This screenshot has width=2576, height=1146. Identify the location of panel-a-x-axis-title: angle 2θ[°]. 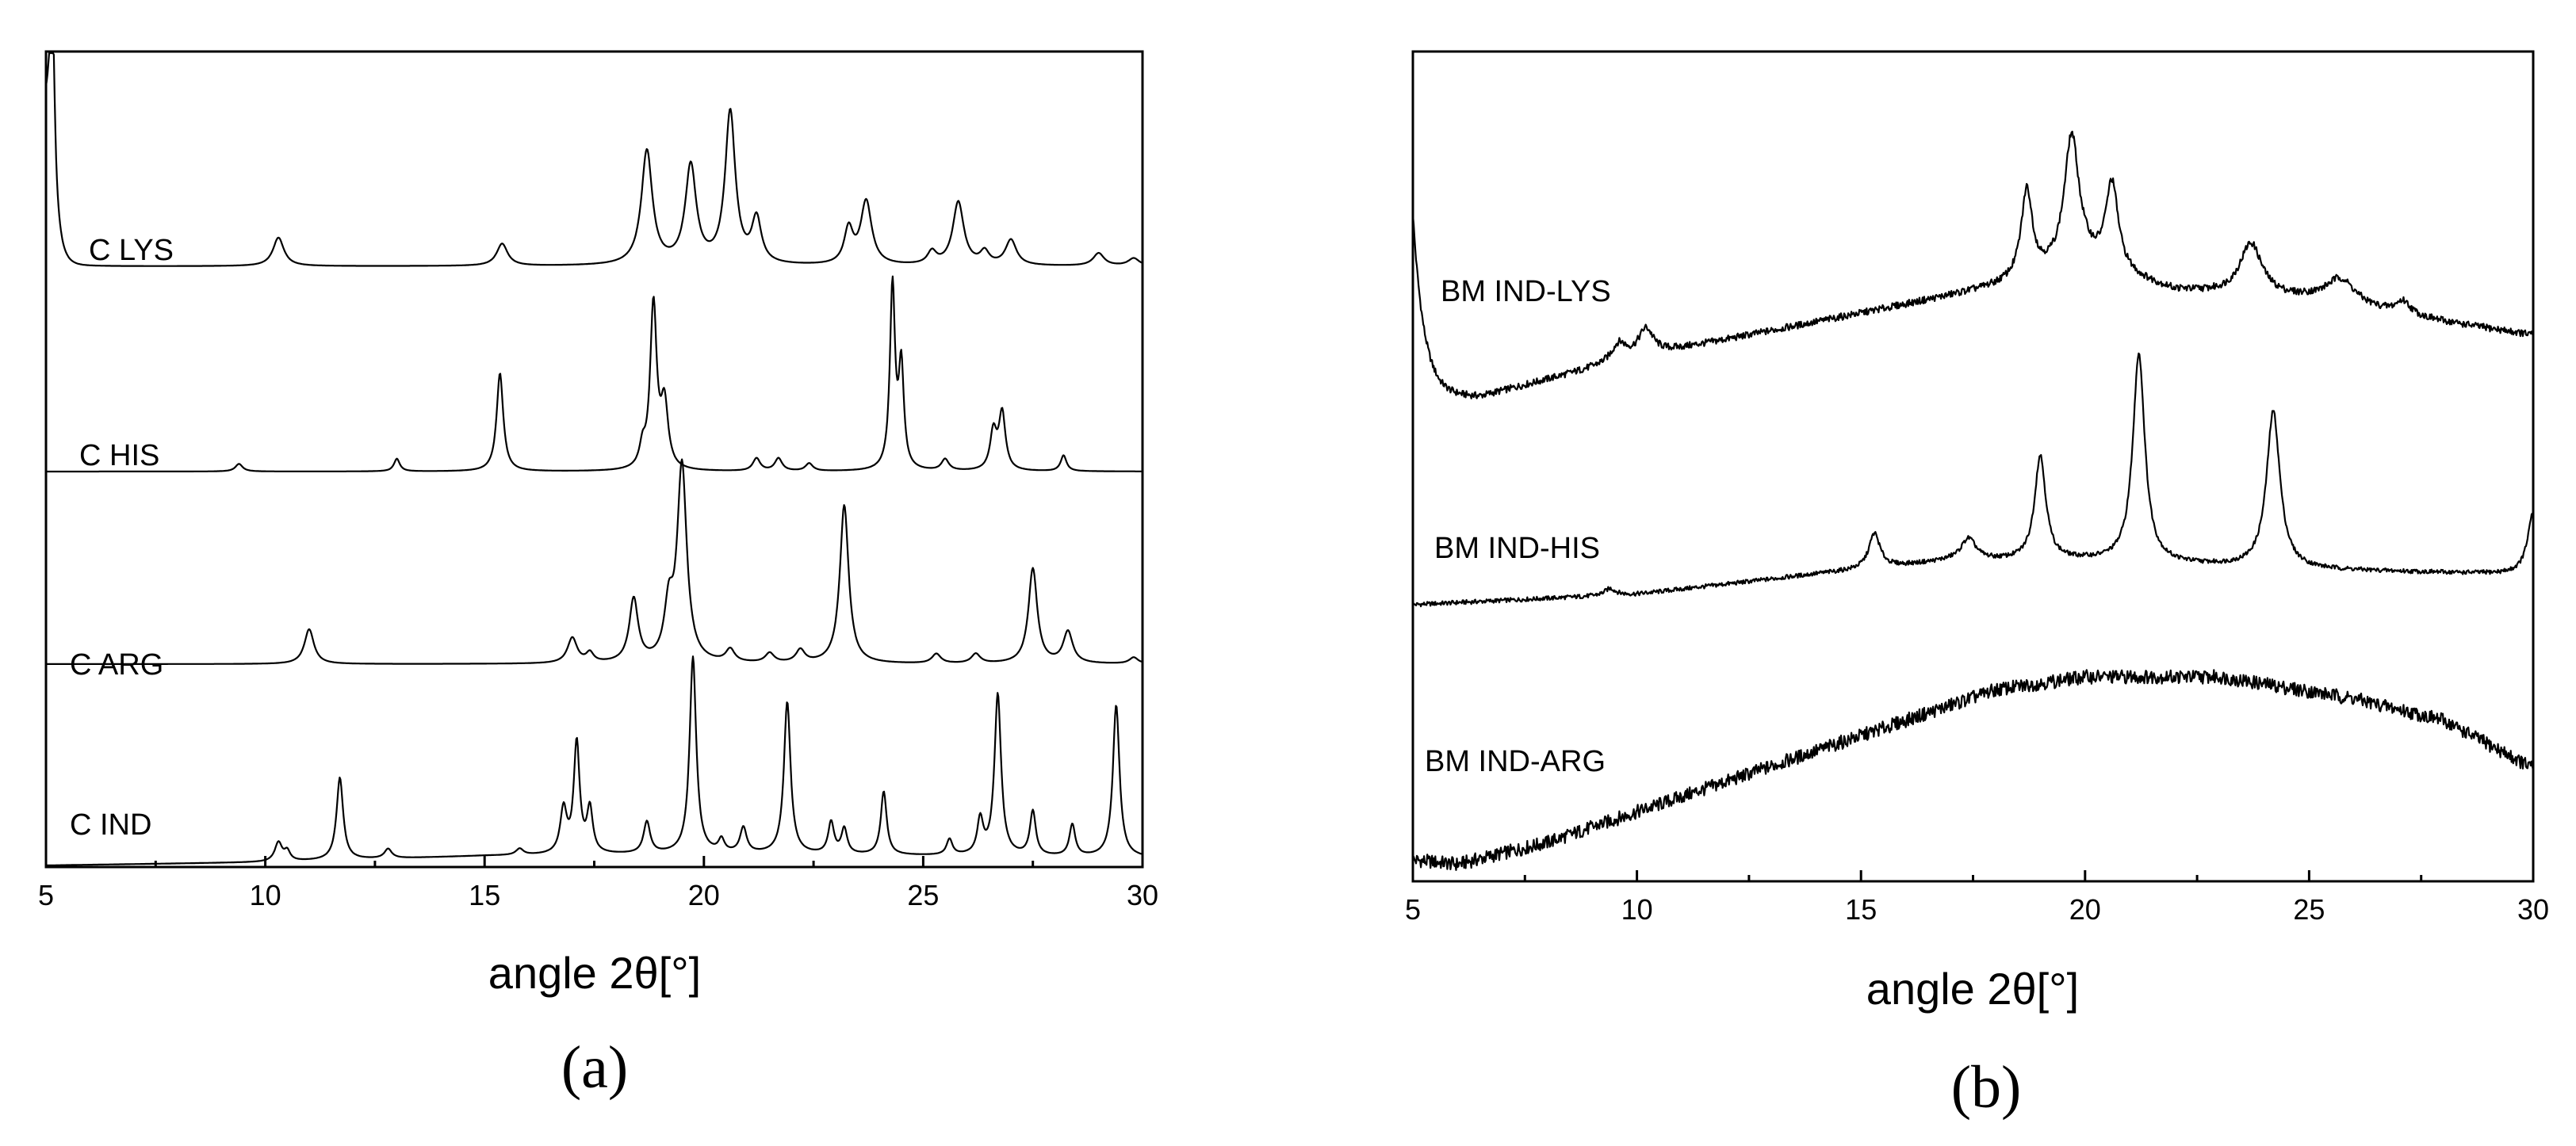
(594, 973).